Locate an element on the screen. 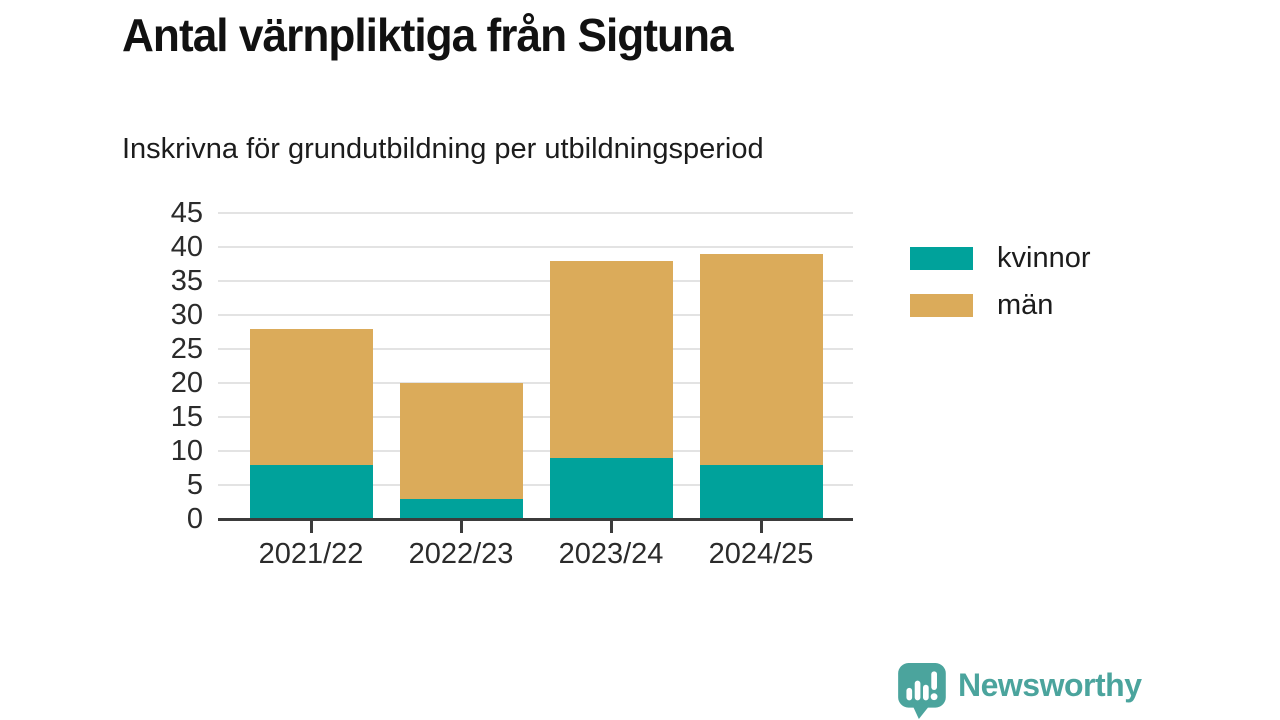 This screenshot has width=1280, height=720. bar-segment-kvinnor-2024/25 is located at coordinates (761, 491).